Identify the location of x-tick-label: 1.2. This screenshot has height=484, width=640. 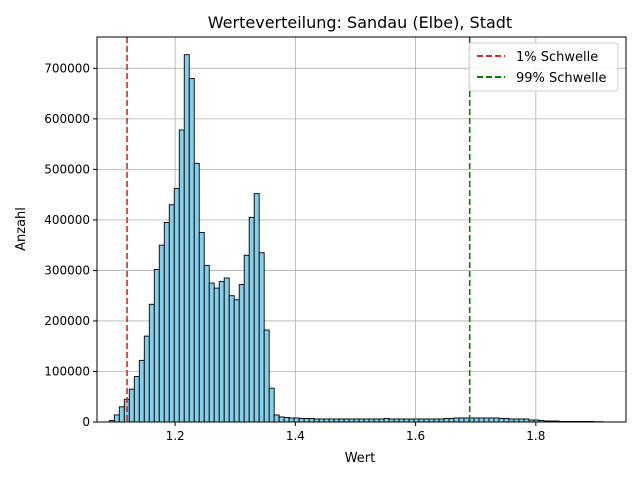
(175, 436).